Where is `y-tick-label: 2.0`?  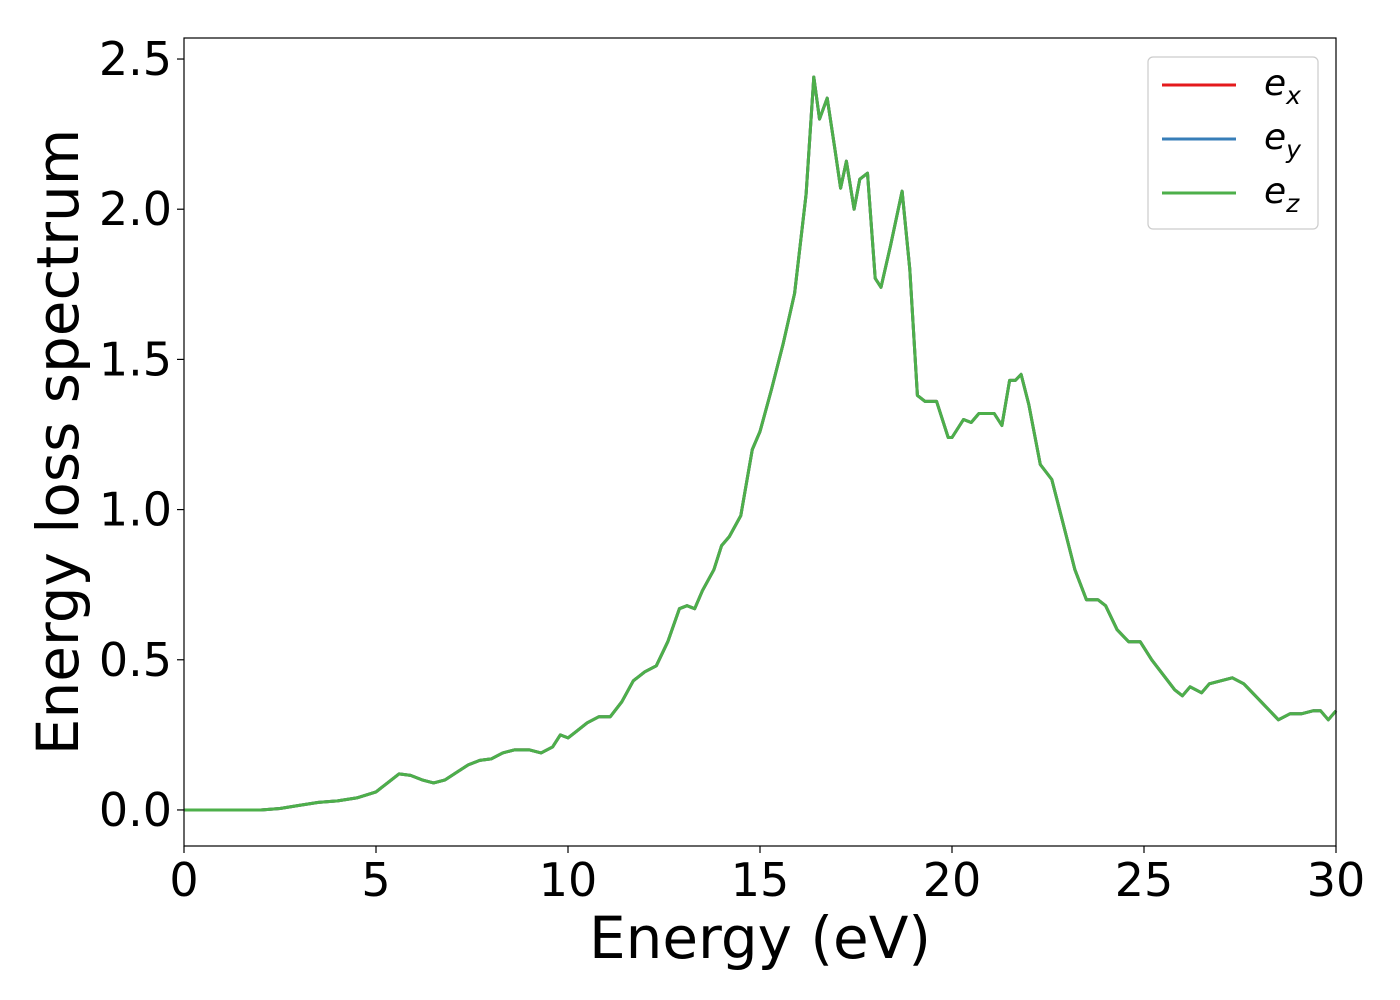
y-tick-label: 2.0 is located at coordinates (135, 209).